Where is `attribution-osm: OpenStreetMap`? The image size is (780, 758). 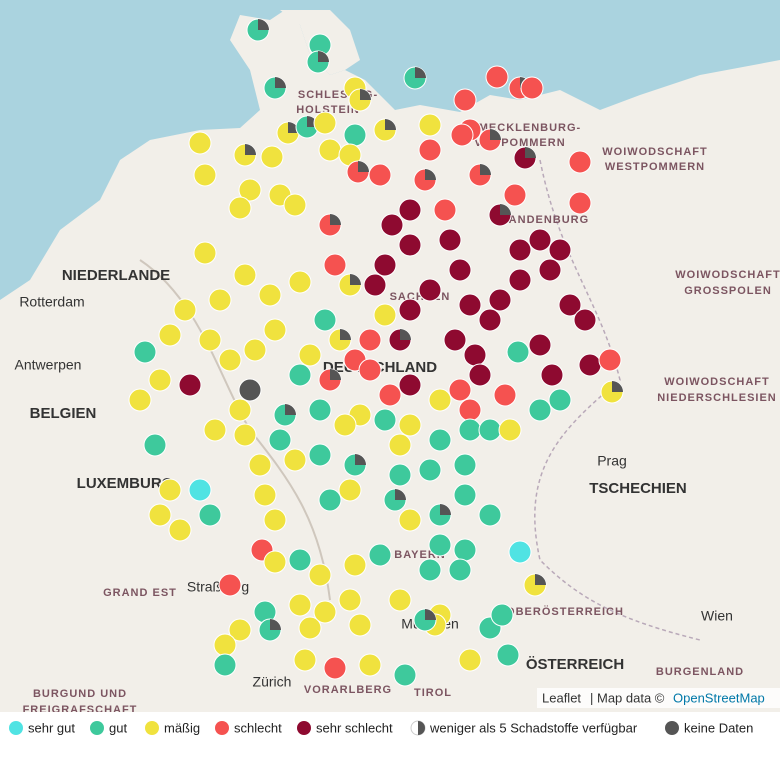 attribution-osm: OpenStreetMap is located at coordinates (719, 697).